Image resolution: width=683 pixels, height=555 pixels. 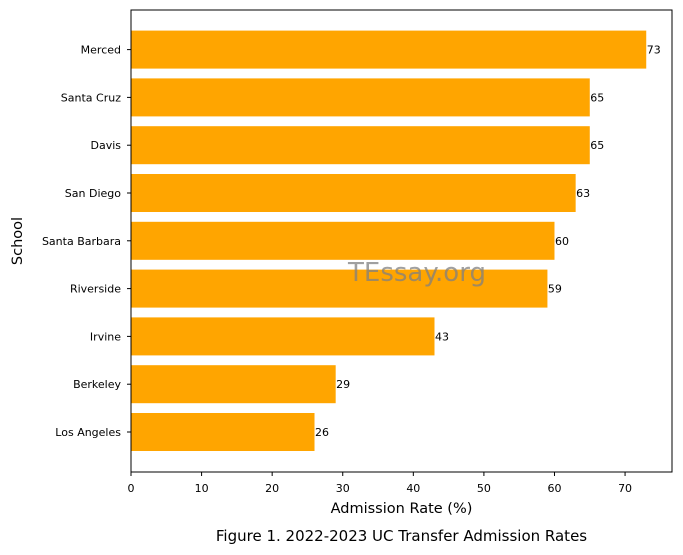 I want to click on bar-merced, so click(x=389, y=49).